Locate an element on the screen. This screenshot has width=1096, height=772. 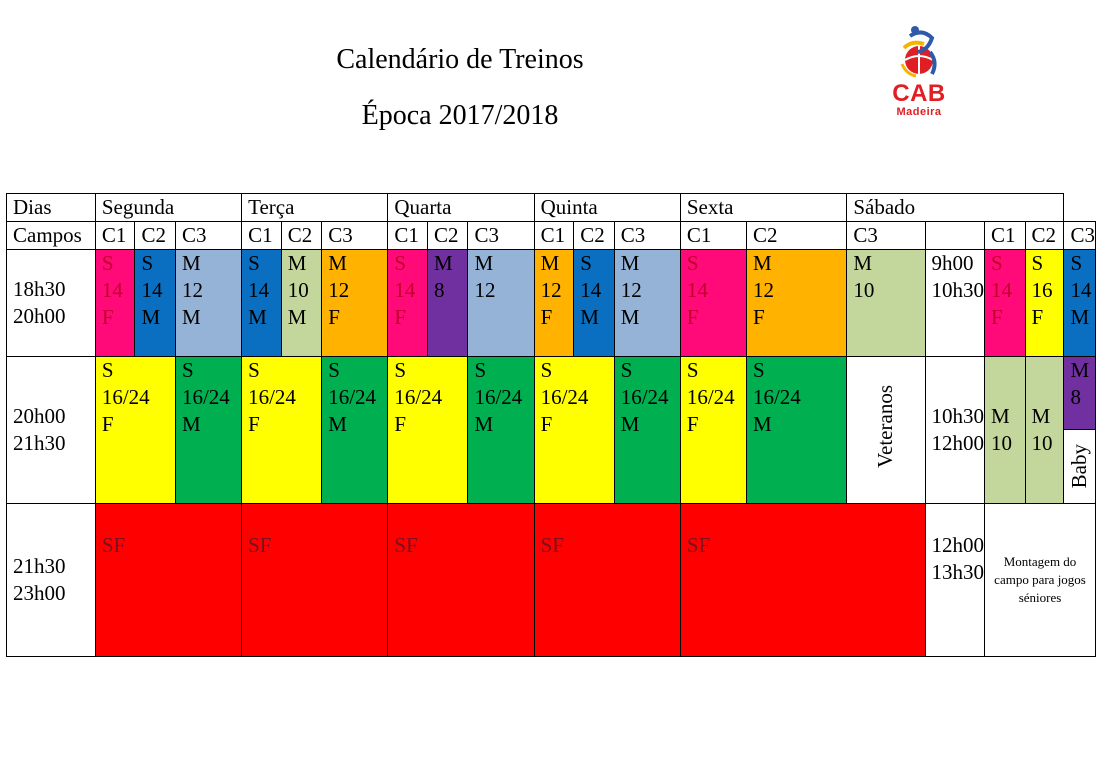
days-label: Dias is located at coordinates (51, 207).